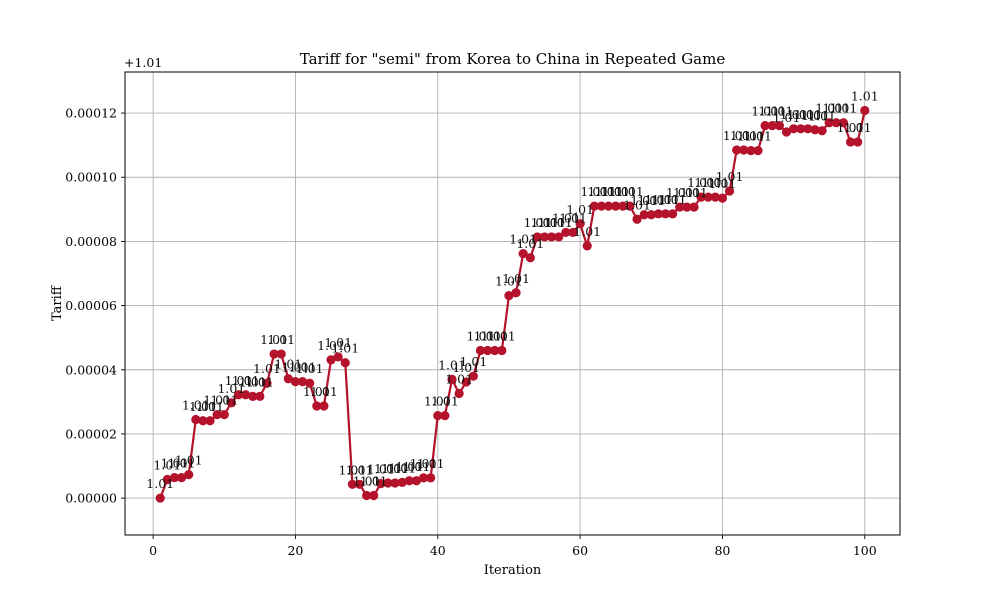 The height and width of the screenshot is (600, 1000). Describe the element at coordinates (57, 302) in the screenshot. I see `y-axis-label: Tariff` at that location.